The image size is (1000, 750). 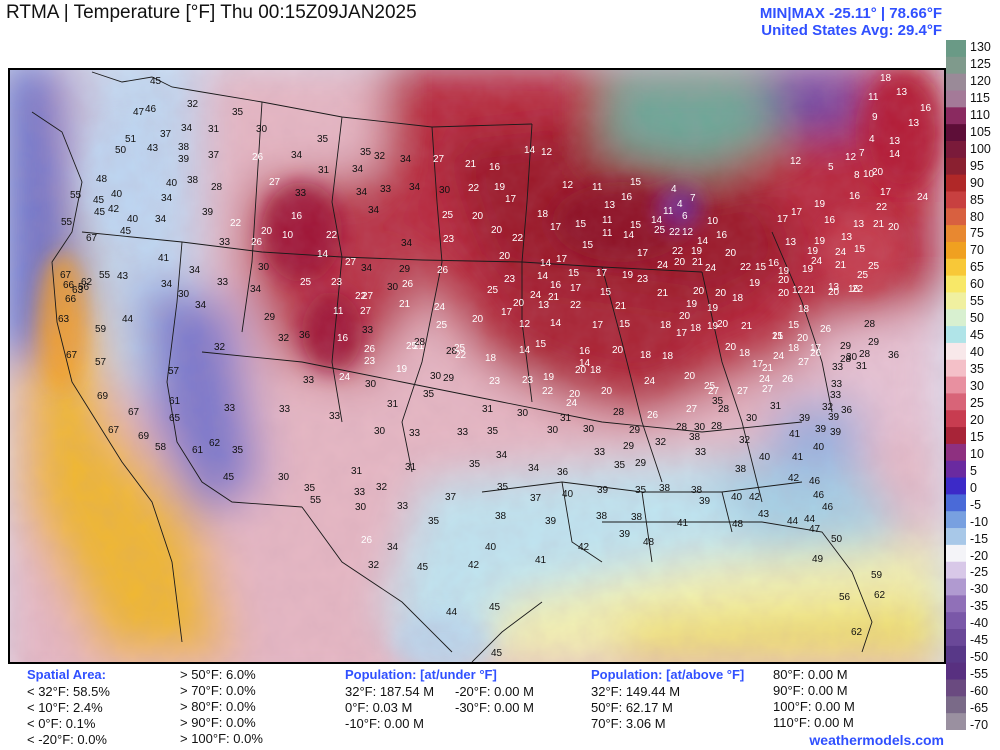 I want to click on temperature-colorbar, so click(x=956, y=385).